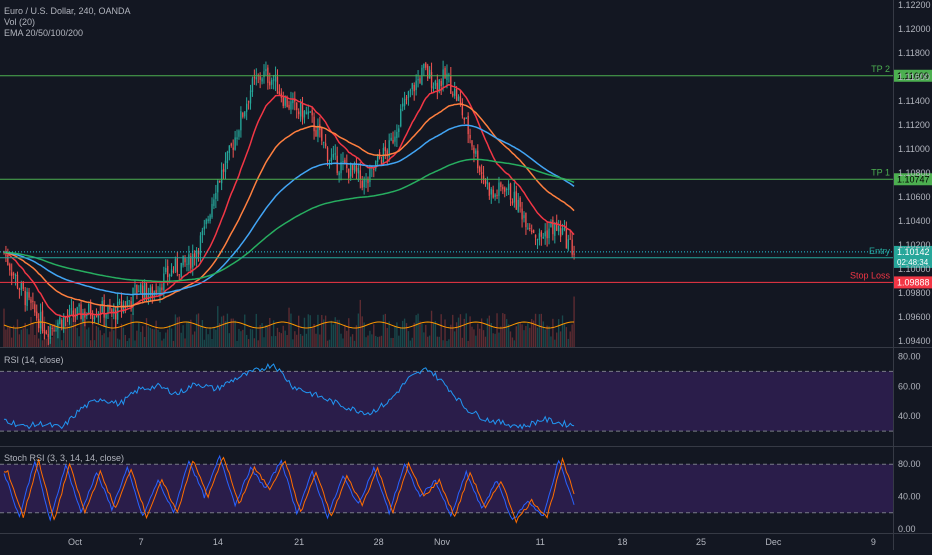 The height and width of the screenshot is (555, 932). What do you see at coordinates (914, 101) in the screenshot?
I see `price-tick-label: 1.11400` at bounding box center [914, 101].